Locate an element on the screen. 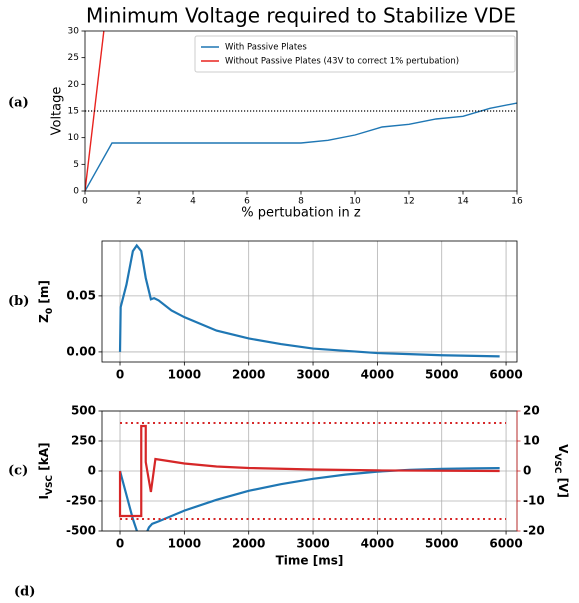 Image resolution: width=579 pixels, height=603 pixels. y-tick-label: 0.05 is located at coordinates (81, 295).